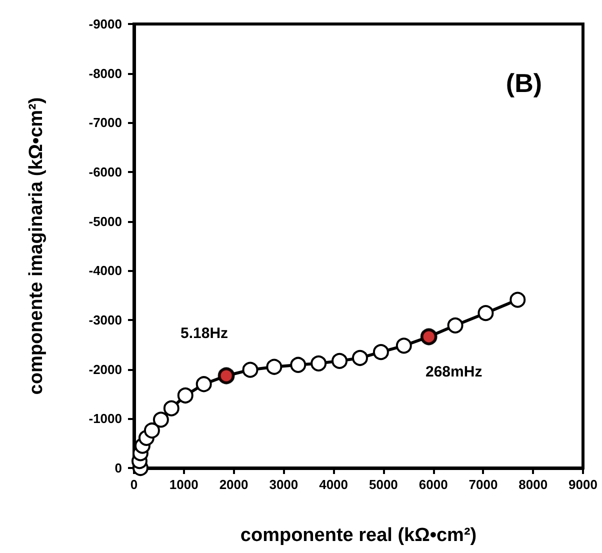 The image size is (602, 553). Describe the element at coordinates (105, 172) in the screenshot. I see `y-tick-label: -6000` at that location.